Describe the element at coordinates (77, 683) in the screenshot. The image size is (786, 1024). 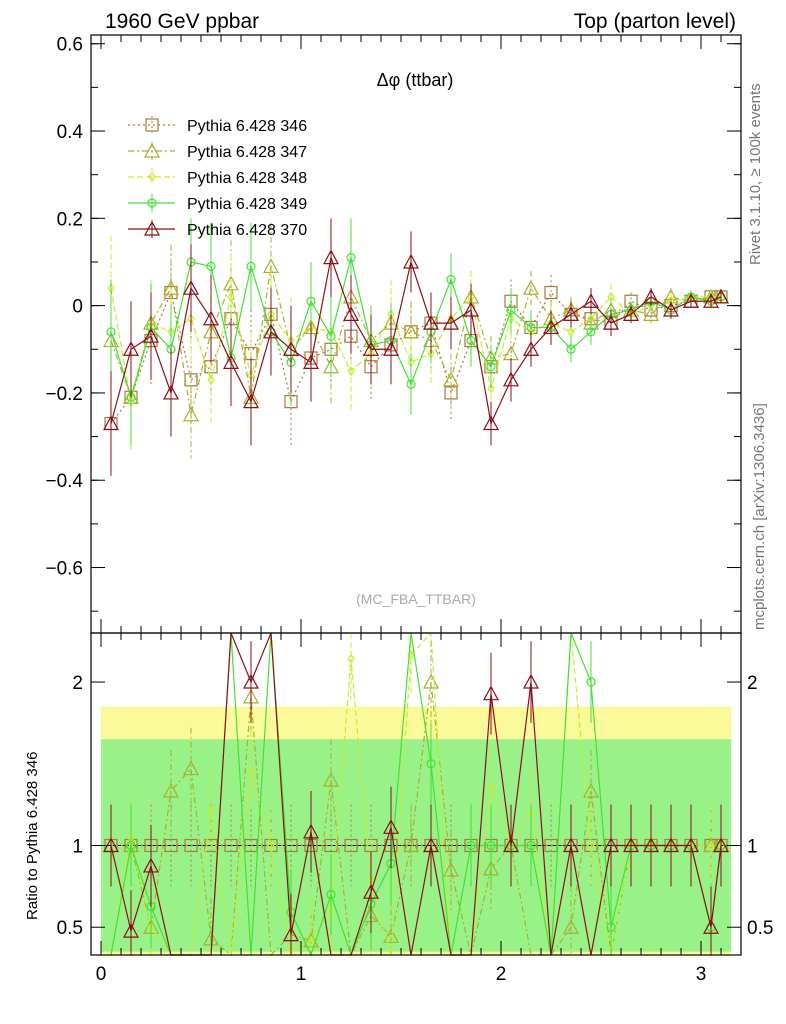
I see `ratio-ytick-label: 2` at that location.